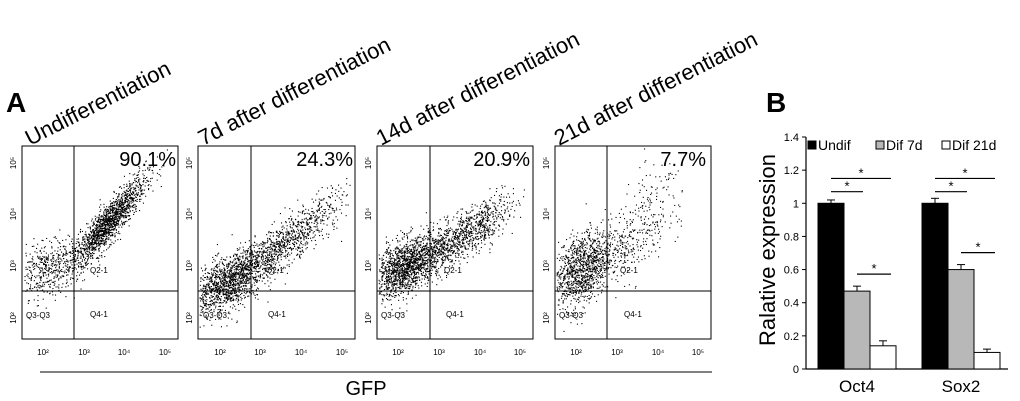  I want to click on x-tick-label: 10², so click(43, 352).